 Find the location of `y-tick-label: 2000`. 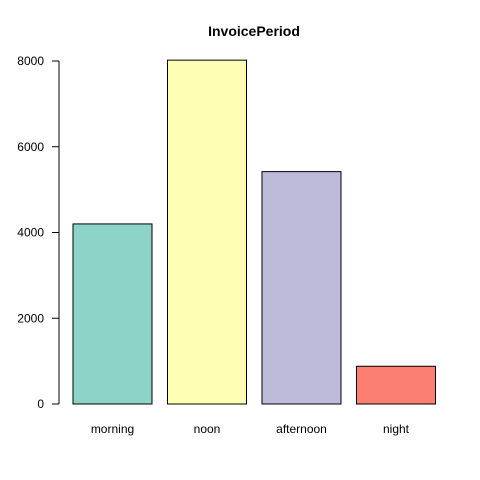

y-tick-label: 2000 is located at coordinates (30, 318).